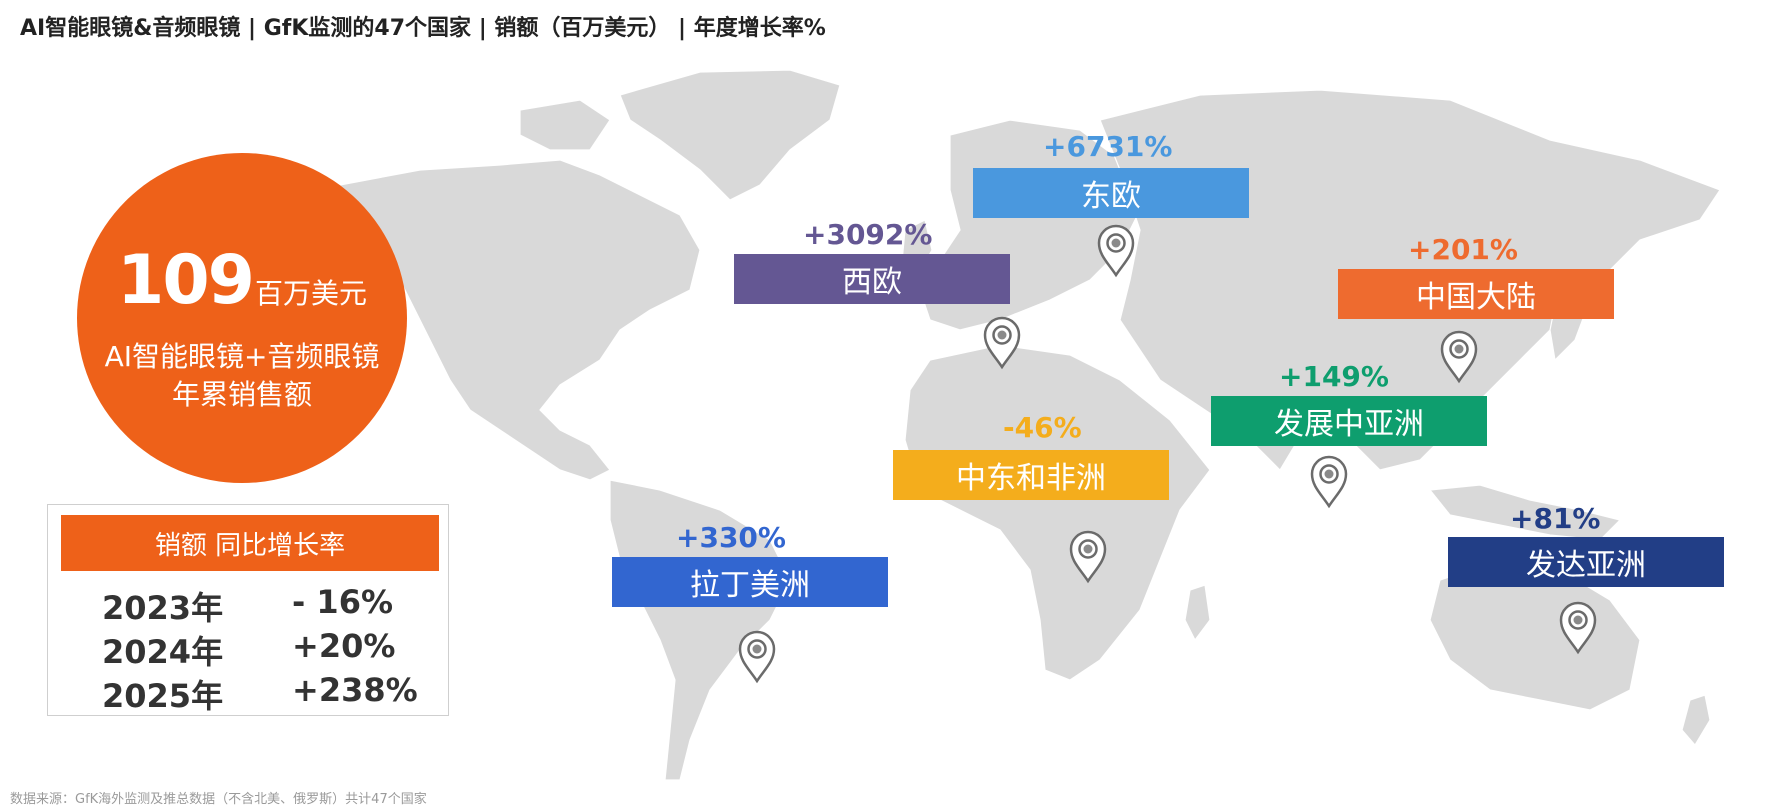 This screenshot has height=809, width=1765. What do you see at coordinates (1108, 146) in the screenshot?
I see `region-growth-value: +6731%` at bounding box center [1108, 146].